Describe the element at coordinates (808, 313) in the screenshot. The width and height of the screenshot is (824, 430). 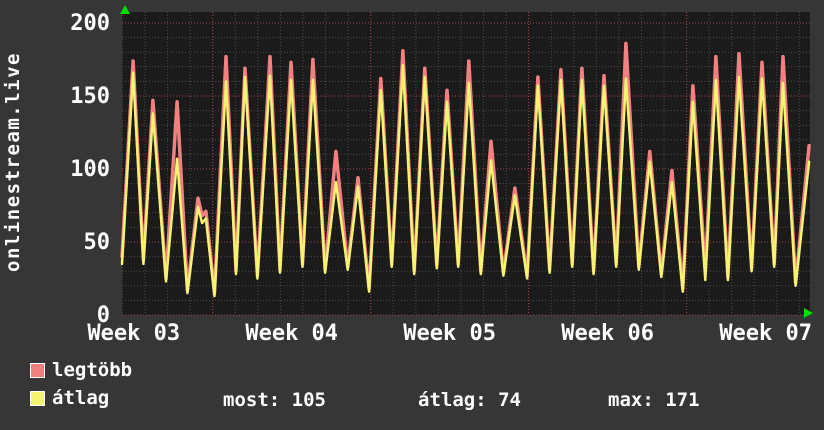
I see `x-axis-arrow-icon` at that location.